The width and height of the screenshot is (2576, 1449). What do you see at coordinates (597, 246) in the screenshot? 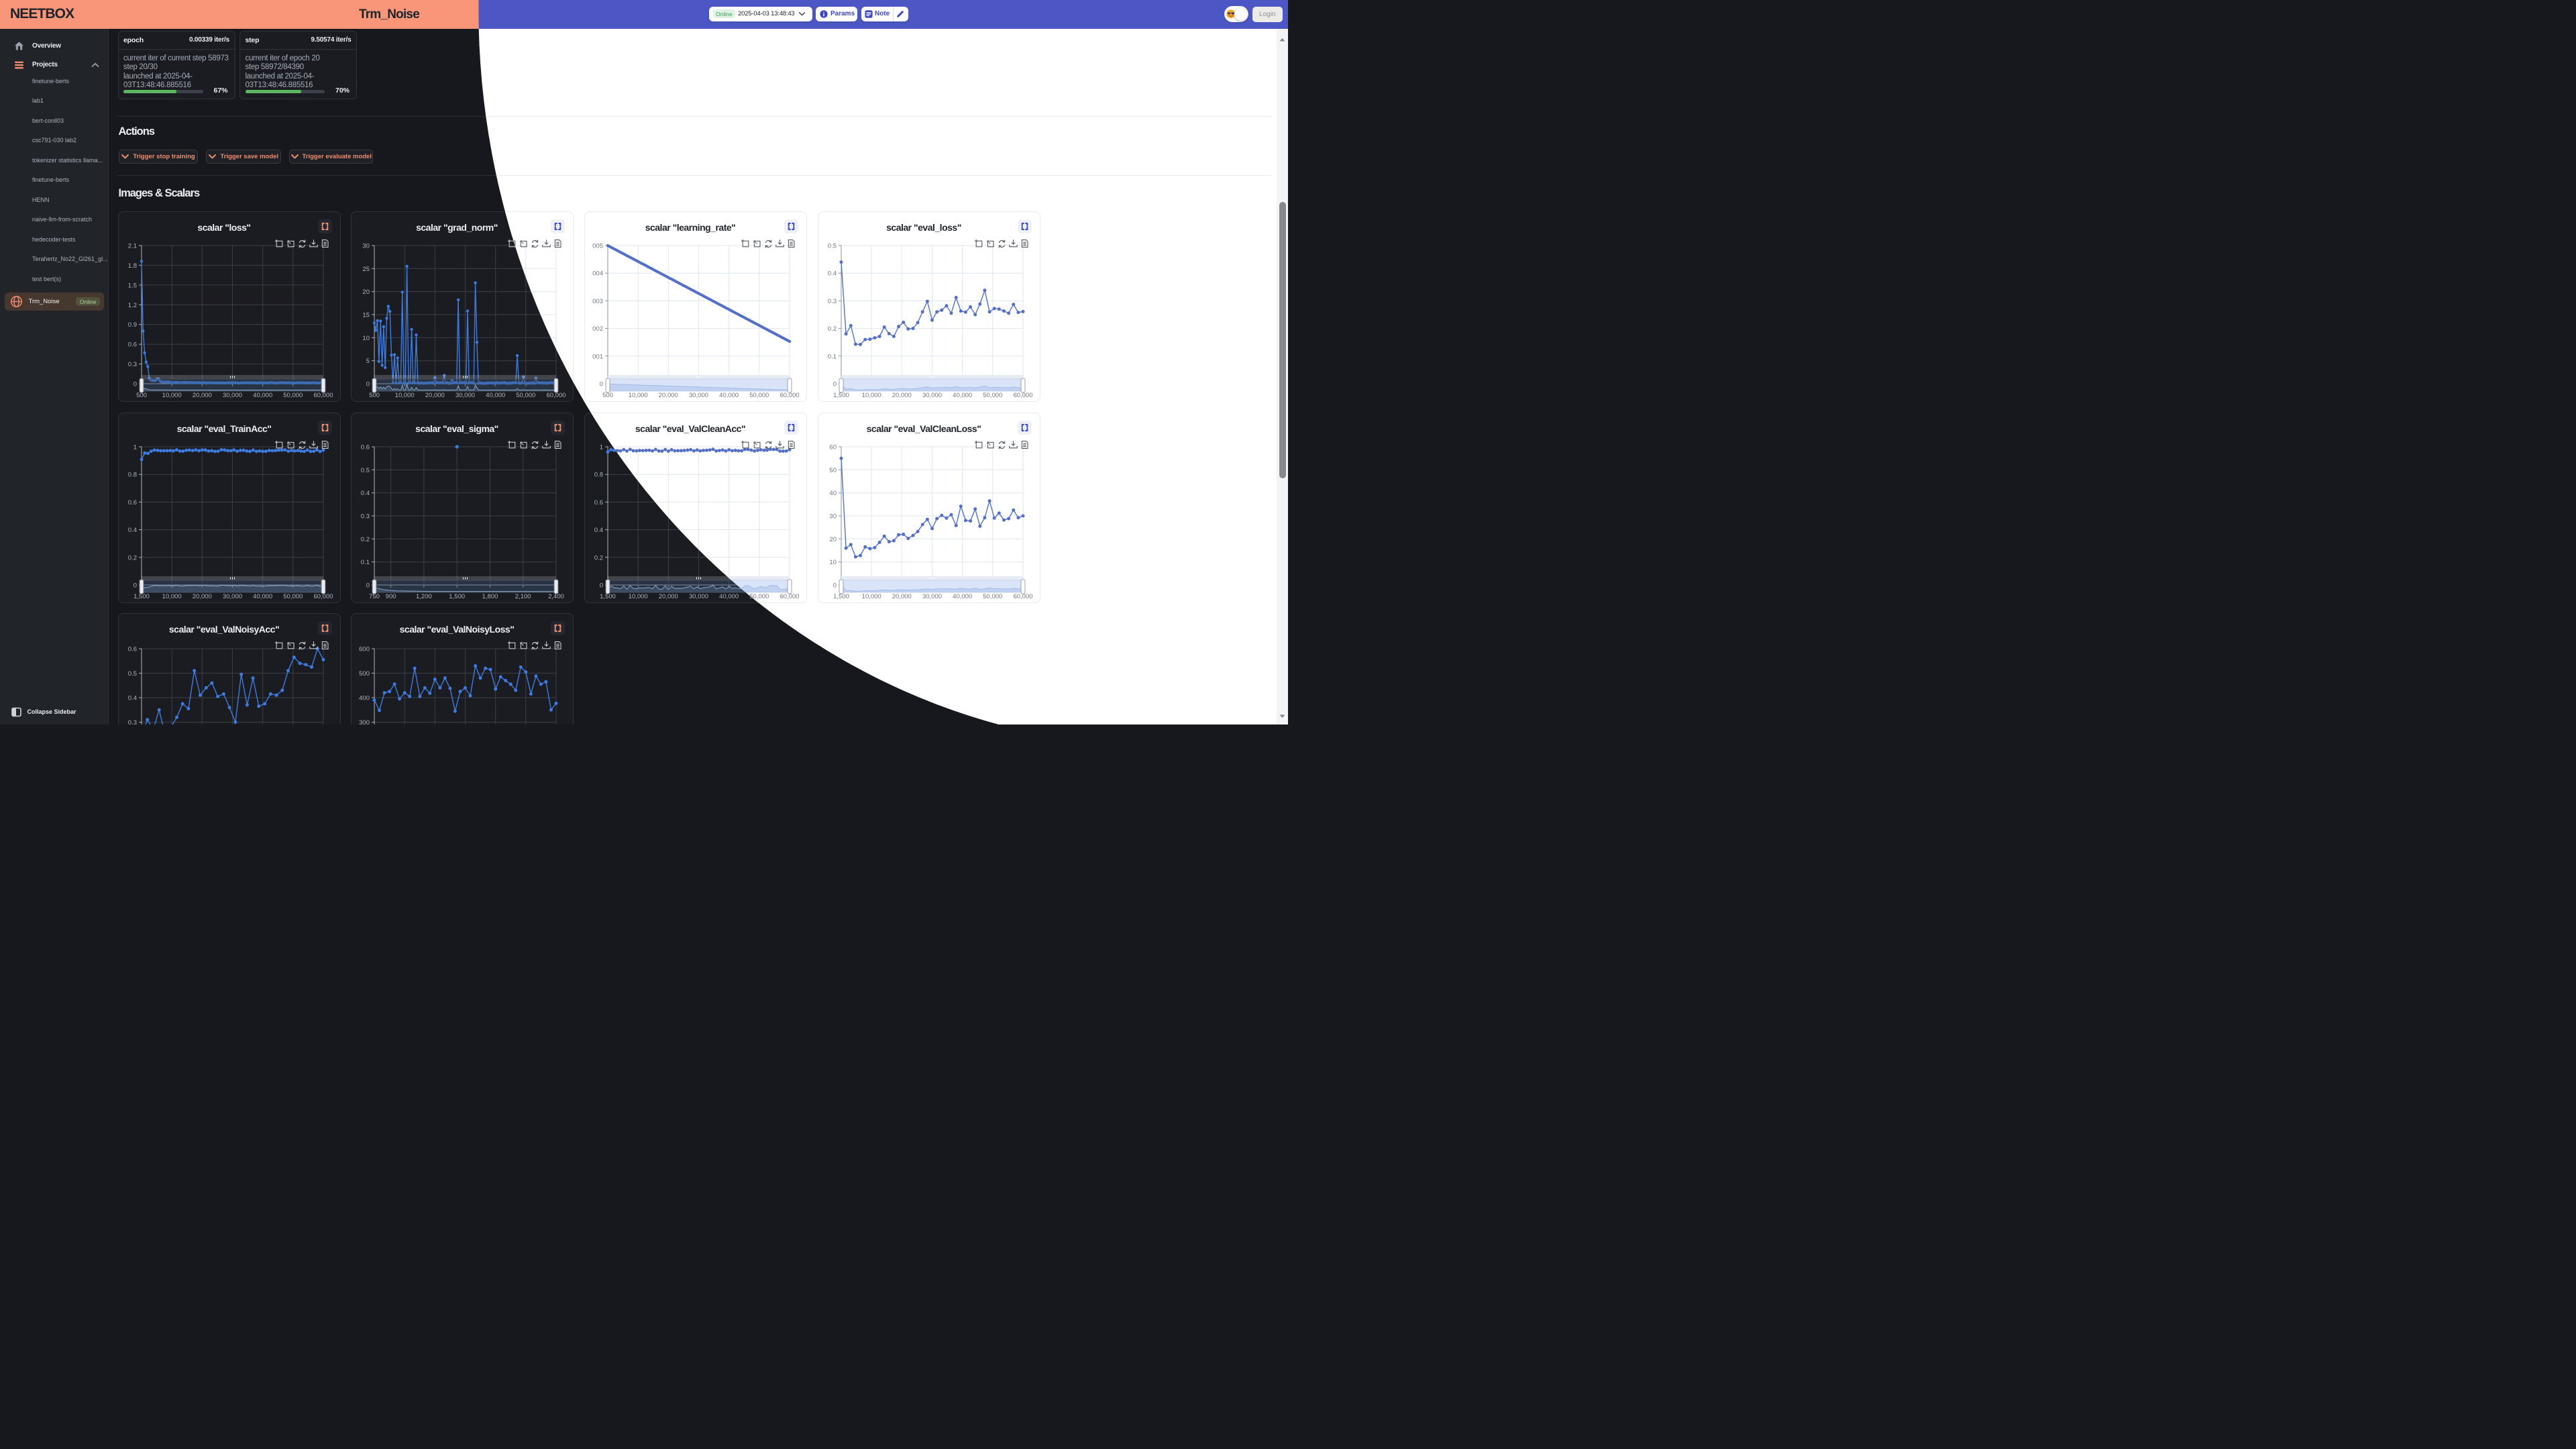
I see `svg-text: 005` at bounding box center [597, 246].